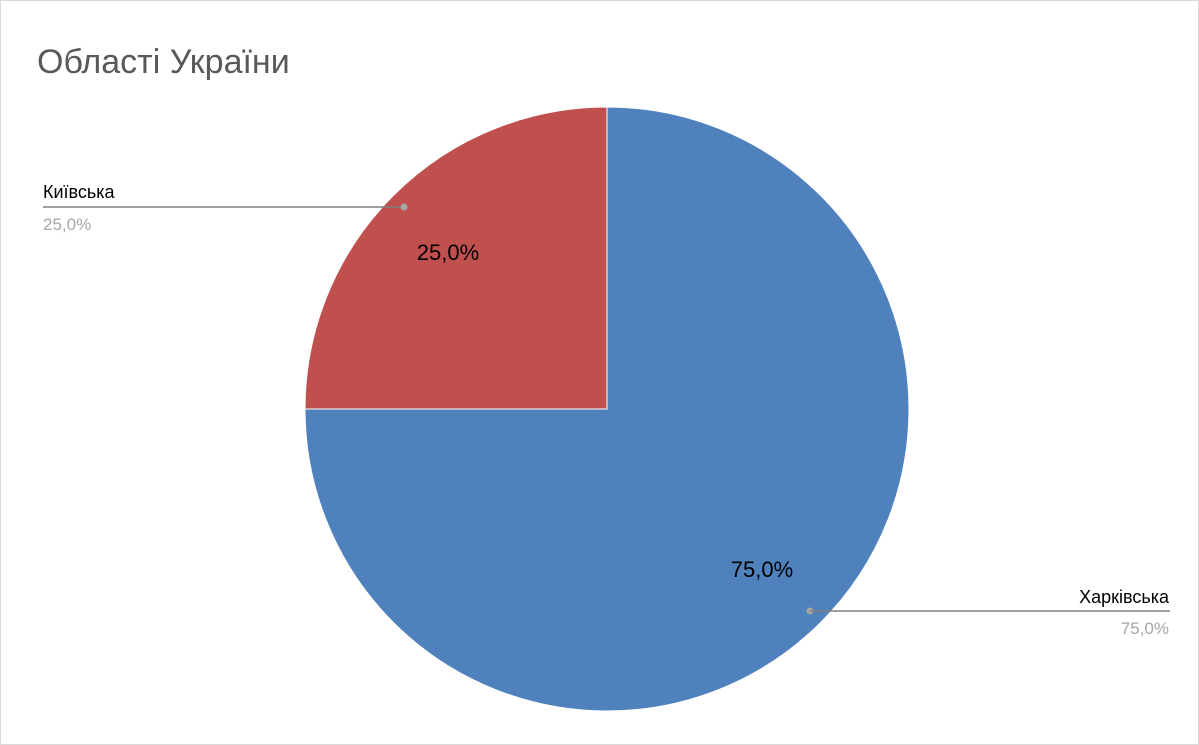 The width and height of the screenshot is (1199, 745). Describe the element at coordinates (404, 207) in the screenshot. I see `callout-dot-kyivska` at that location.